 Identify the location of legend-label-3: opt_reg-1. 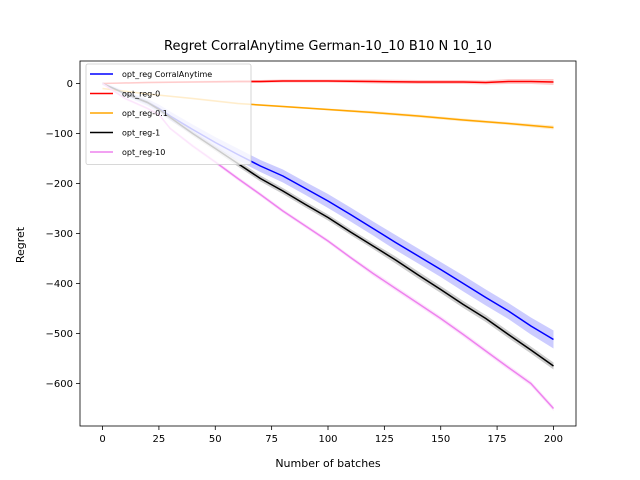
(141, 133).